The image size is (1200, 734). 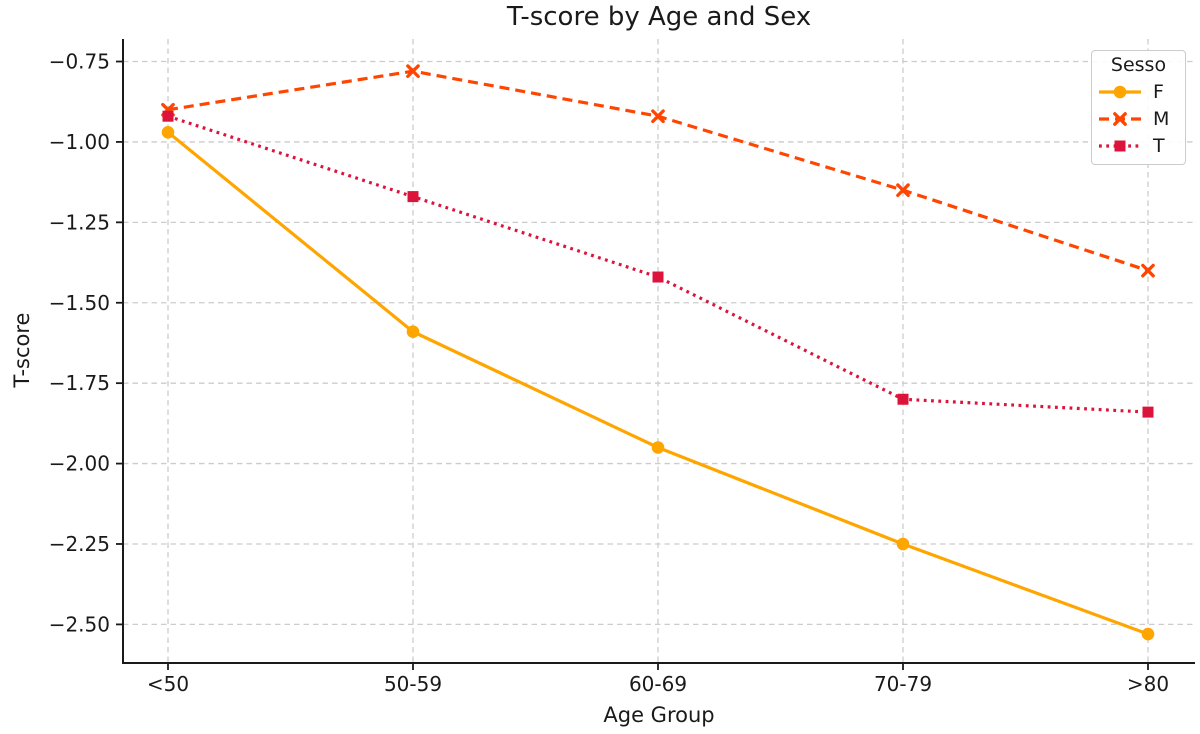 I want to click on y-axis-label: T-score, so click(x=22, y=350).